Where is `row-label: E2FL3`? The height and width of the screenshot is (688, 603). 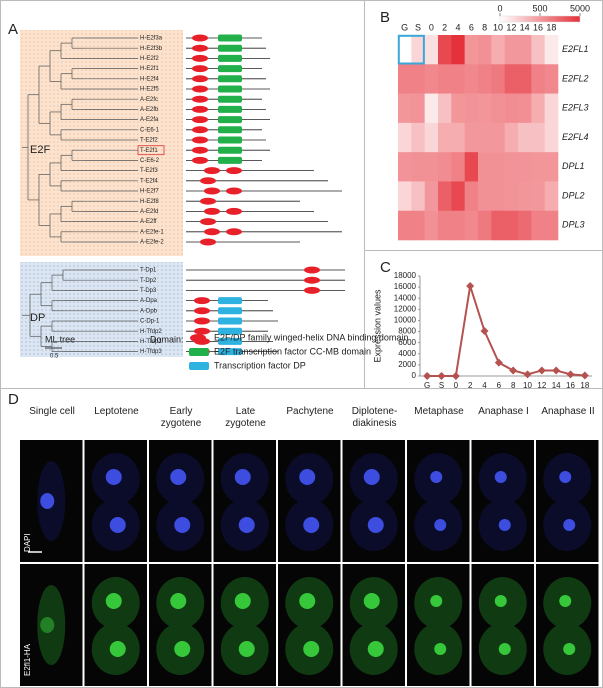
row-label: E2FL3 is located at coordinates (575, 108).